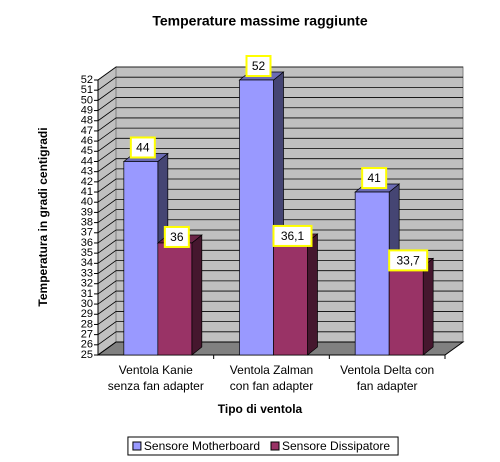 Image resolution: width=500 pixels, height=462 pixels. What do you see at coordinates (43, 216) in the screenshot?
I see `y-axis-title: Temperatura in gradi centigradi` at bounding box center [43, 216].